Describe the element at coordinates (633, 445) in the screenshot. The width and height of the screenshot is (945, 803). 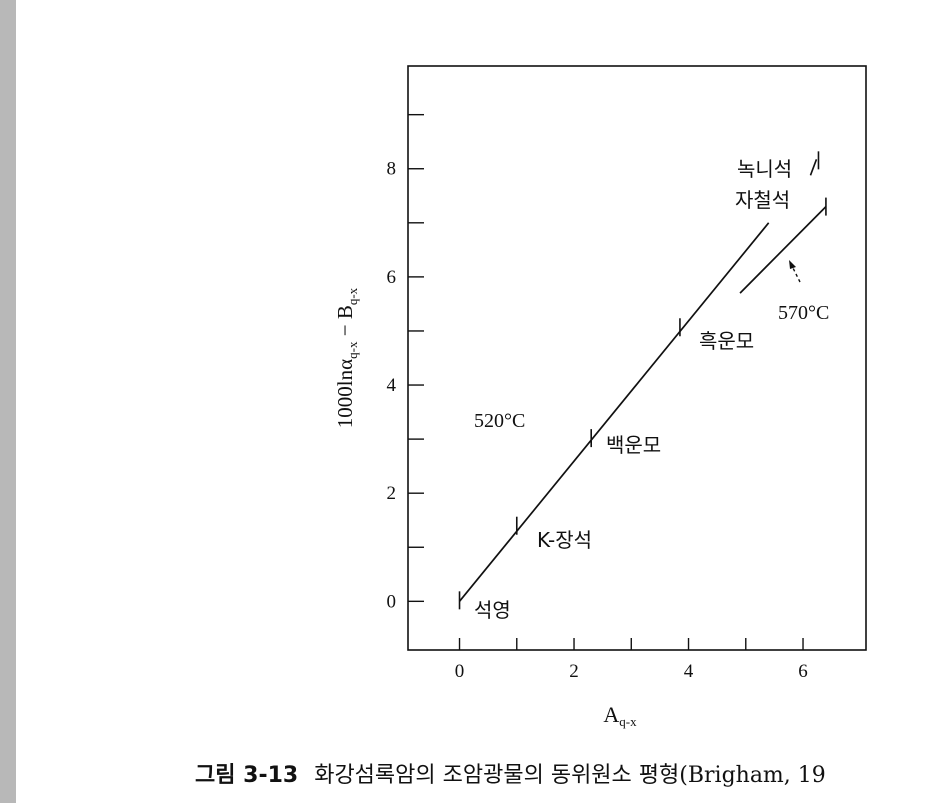
I see `label-muscovite: 백운모` at that location.